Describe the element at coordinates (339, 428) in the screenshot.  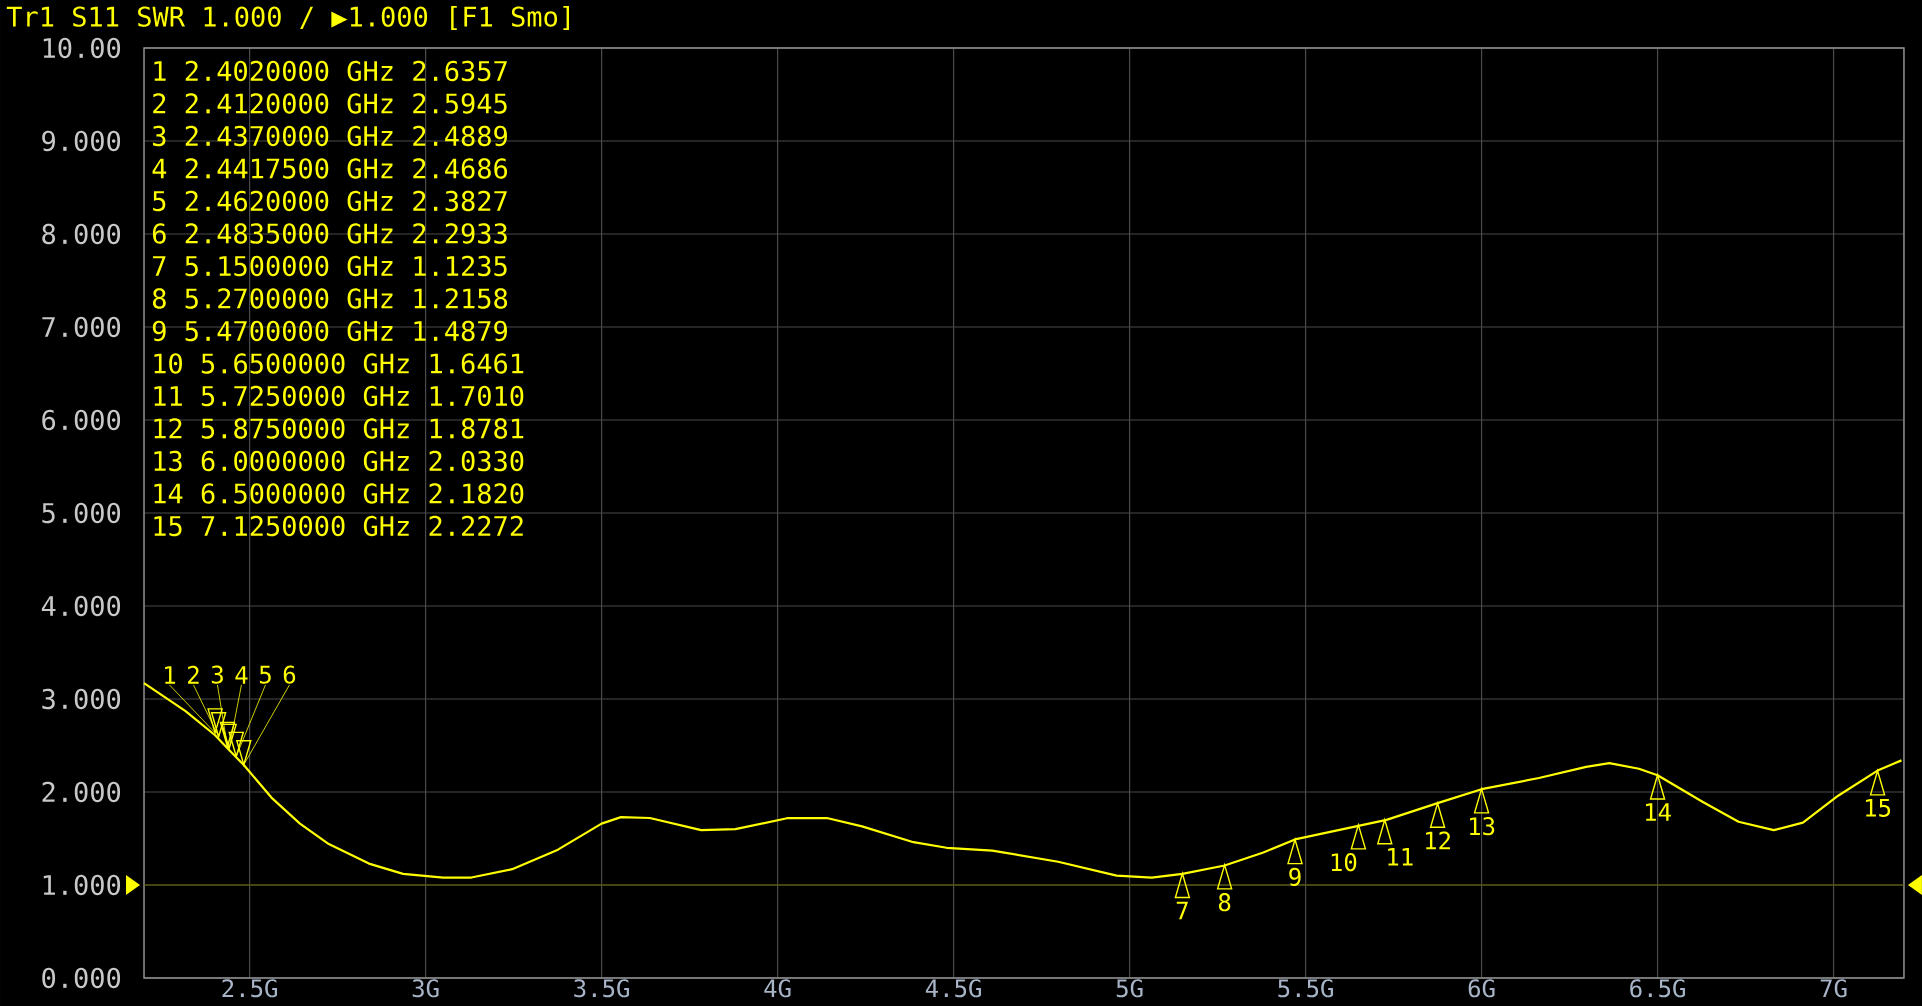
I see `annotation: 12 5.8750000 GHz 1.8781` at that location.